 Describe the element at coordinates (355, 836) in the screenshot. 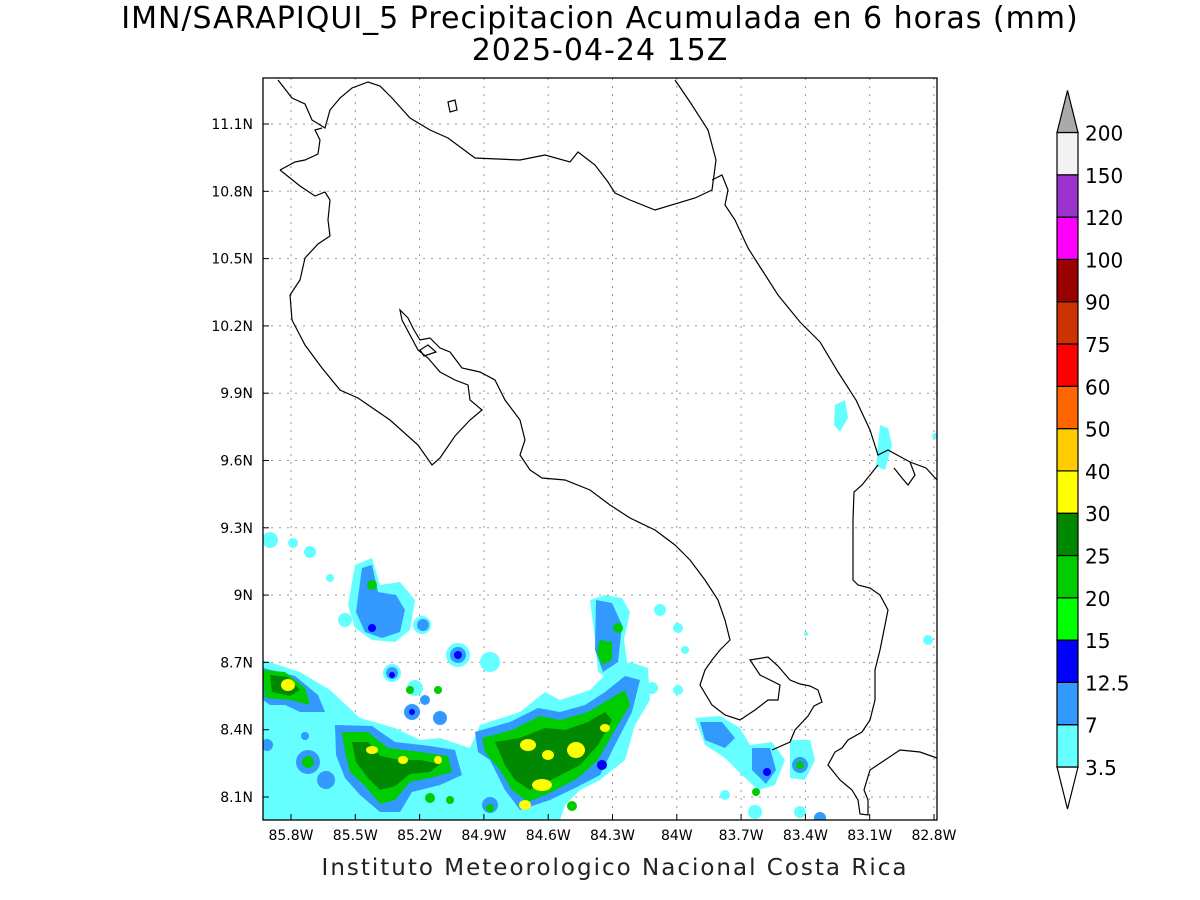

I see `lon-tick-label: 85.5W` at that location.